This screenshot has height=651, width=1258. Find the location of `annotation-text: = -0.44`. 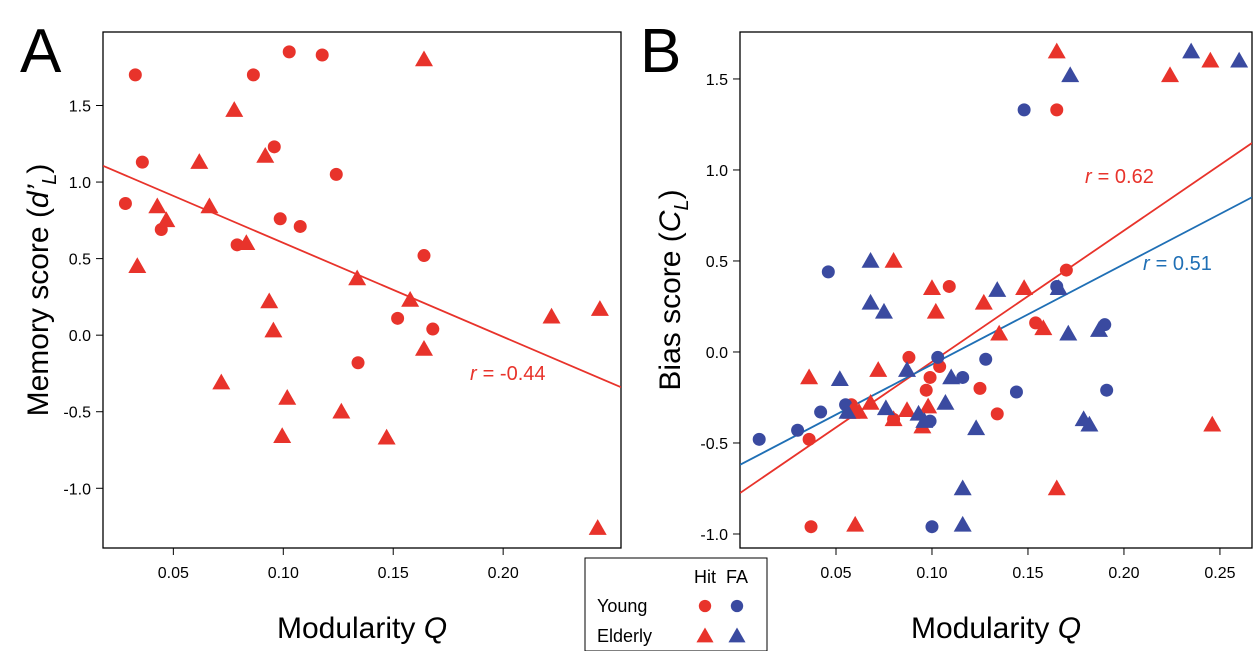

annotation-text: = -0.44 is located at coordinates (514, 374).